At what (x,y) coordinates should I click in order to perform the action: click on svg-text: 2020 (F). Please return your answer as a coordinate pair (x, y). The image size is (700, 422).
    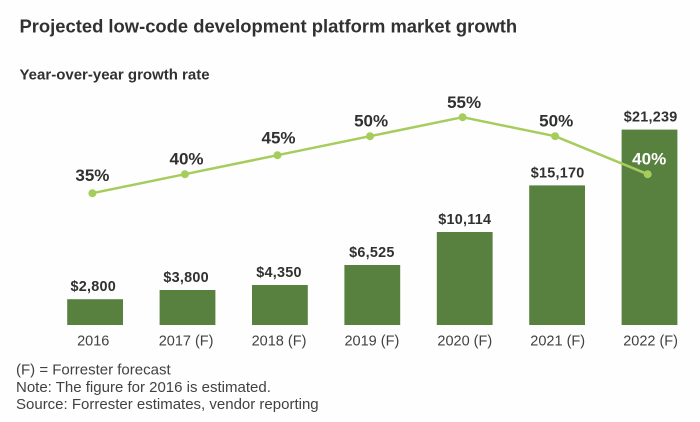
    Looking at the image, I should click on (464, 342).